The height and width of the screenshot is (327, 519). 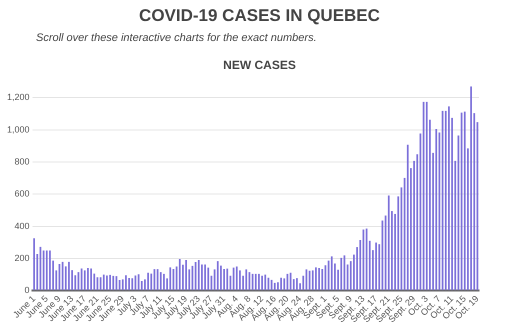 I want to click on chart-title: COVID-19 CASES IN QUEBEC, so click(x=259, y=15).